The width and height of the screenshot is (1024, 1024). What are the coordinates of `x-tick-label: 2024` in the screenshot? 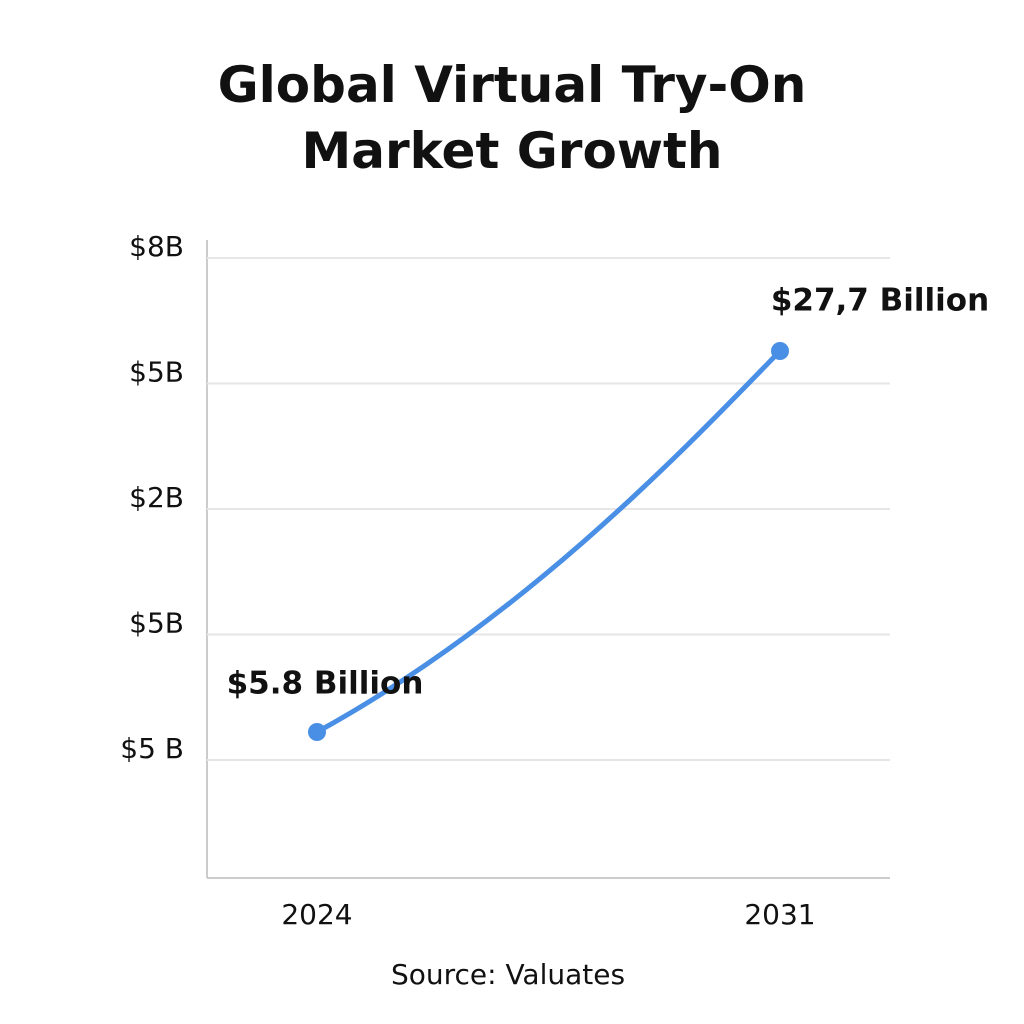 It's located at (316, 914).